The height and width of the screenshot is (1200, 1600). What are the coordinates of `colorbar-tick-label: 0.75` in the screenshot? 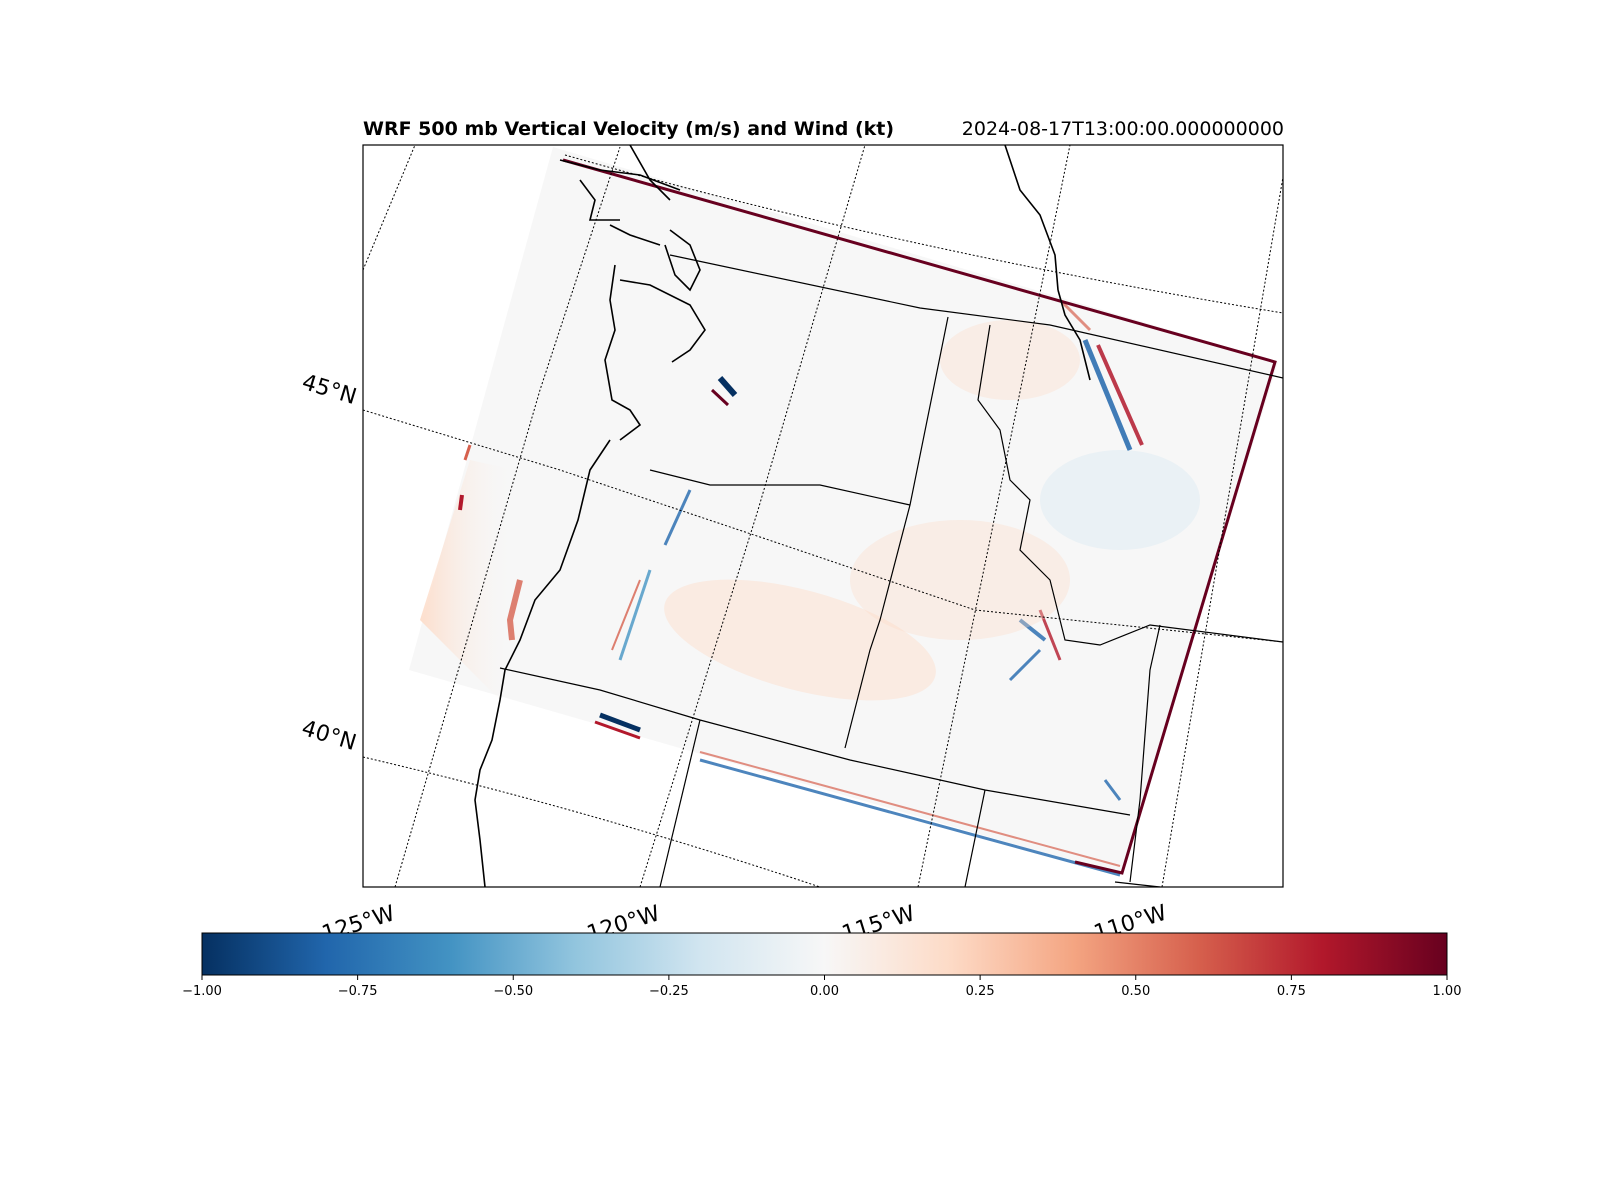 It's located at (1291, 991).